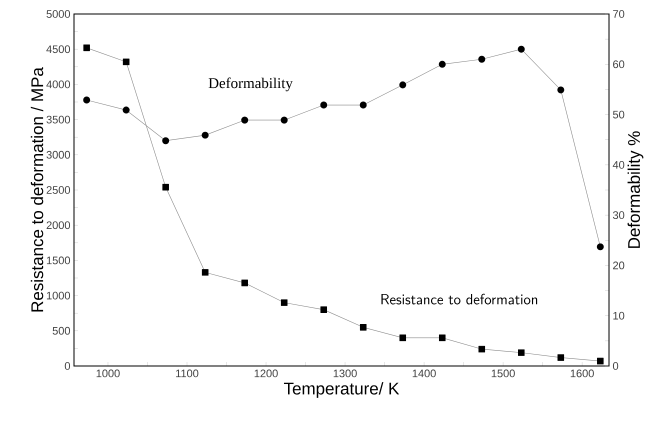 The height and width of the screenshot is (425, 671). What do you see at coordinates (187, 374) in the screenshot?
I see `x-tick-label: 1100` at bounding box center [187, 374].